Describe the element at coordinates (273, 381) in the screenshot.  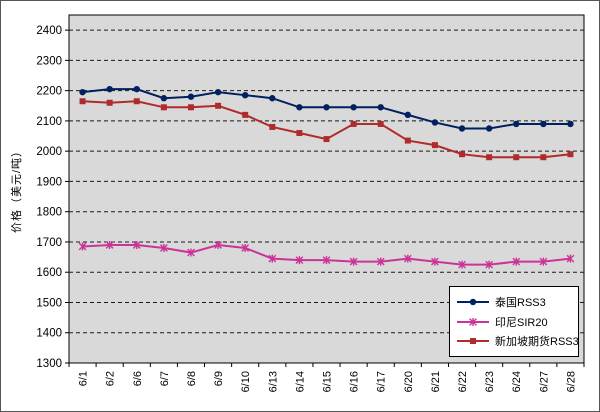
I see `x-tick-label: 6/13` at that location.